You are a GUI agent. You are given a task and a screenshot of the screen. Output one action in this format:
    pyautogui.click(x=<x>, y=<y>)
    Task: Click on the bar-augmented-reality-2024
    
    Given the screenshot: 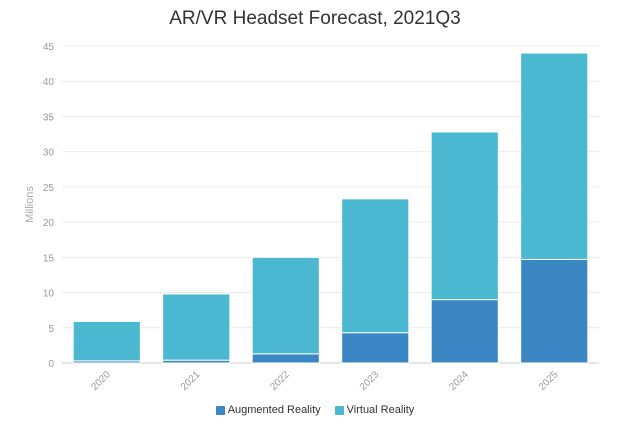 What is the action you would take?
    pyautogui.click(x=464, y=331)
    